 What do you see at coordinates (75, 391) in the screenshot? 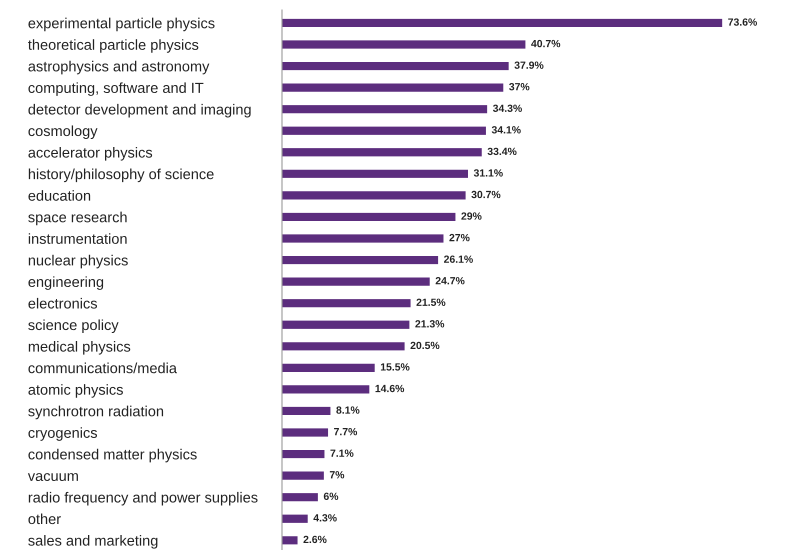
I see `y-tick-label: atomic physics` at bounding box center [75, 391].